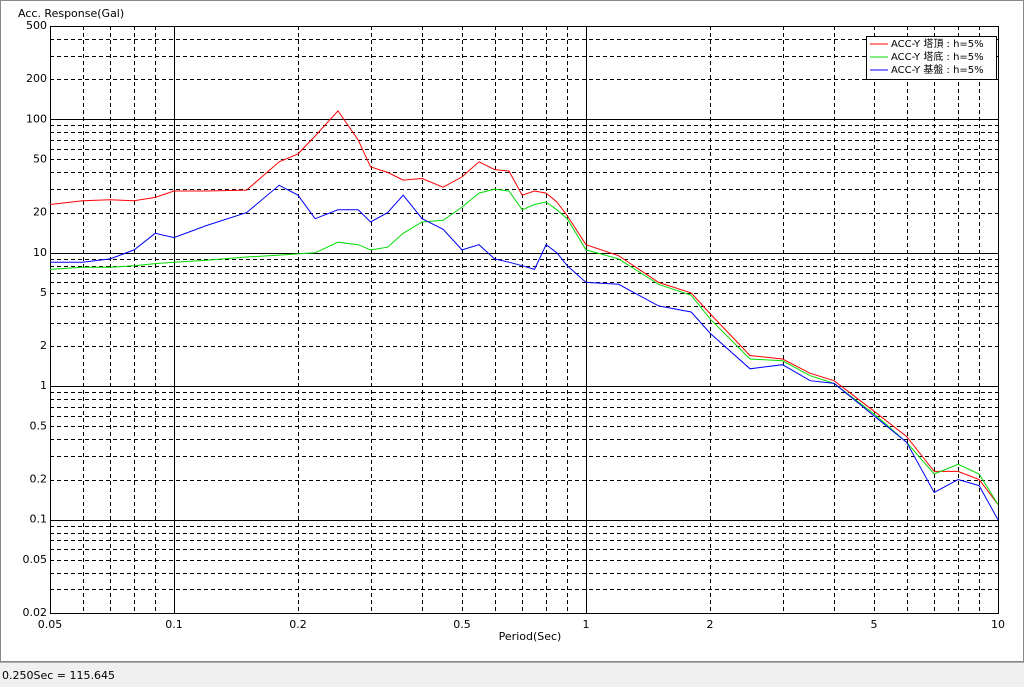 Image resolution: width=1024 pixels, height=688 pixels. Describe the element at coordinates (873, 624) in the screenshot. I see `x-tick-label: 5` at that location.